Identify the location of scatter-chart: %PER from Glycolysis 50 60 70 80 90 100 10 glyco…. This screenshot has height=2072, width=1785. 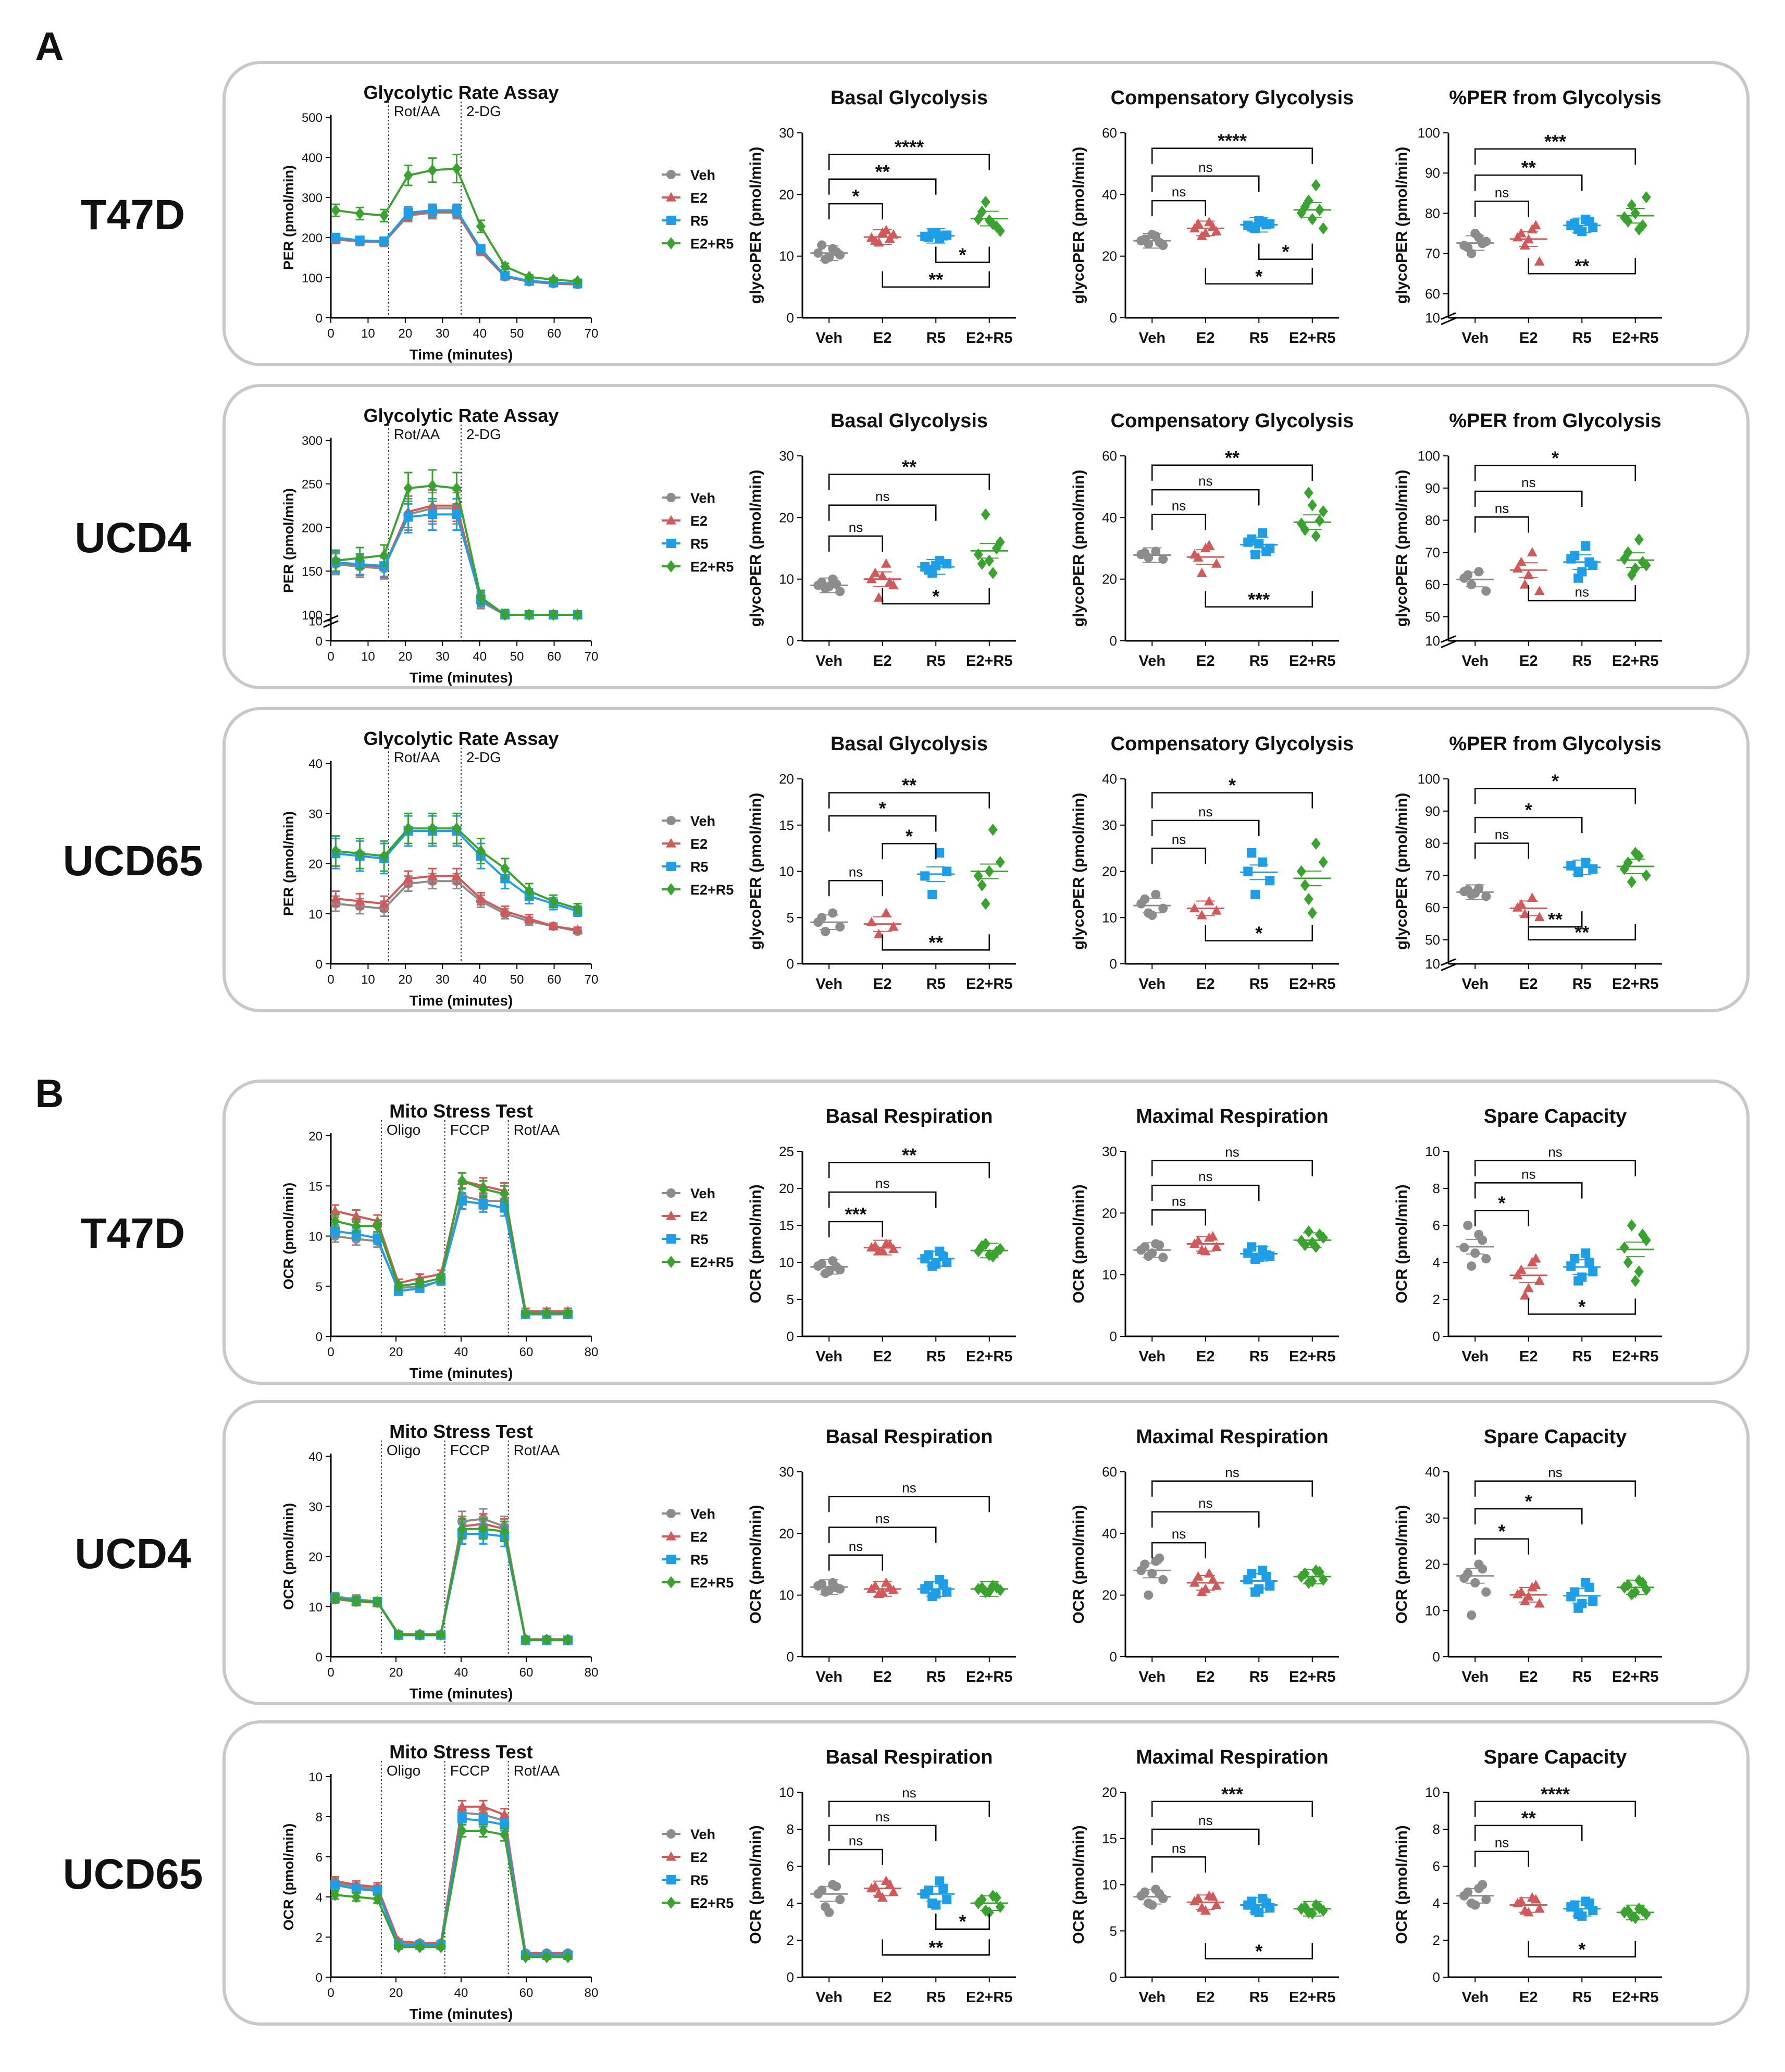
(1527, 863).